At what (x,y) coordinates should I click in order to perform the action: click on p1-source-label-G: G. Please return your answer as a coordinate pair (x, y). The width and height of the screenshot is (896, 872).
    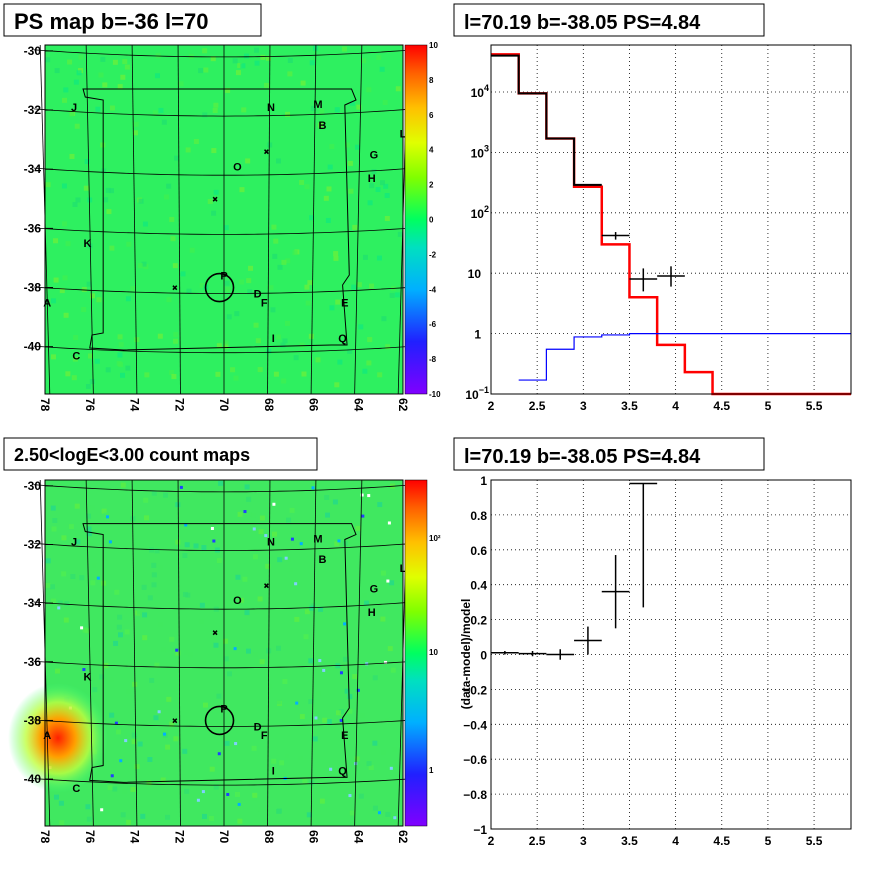
    Looking at the image, I should click on (374, 155).